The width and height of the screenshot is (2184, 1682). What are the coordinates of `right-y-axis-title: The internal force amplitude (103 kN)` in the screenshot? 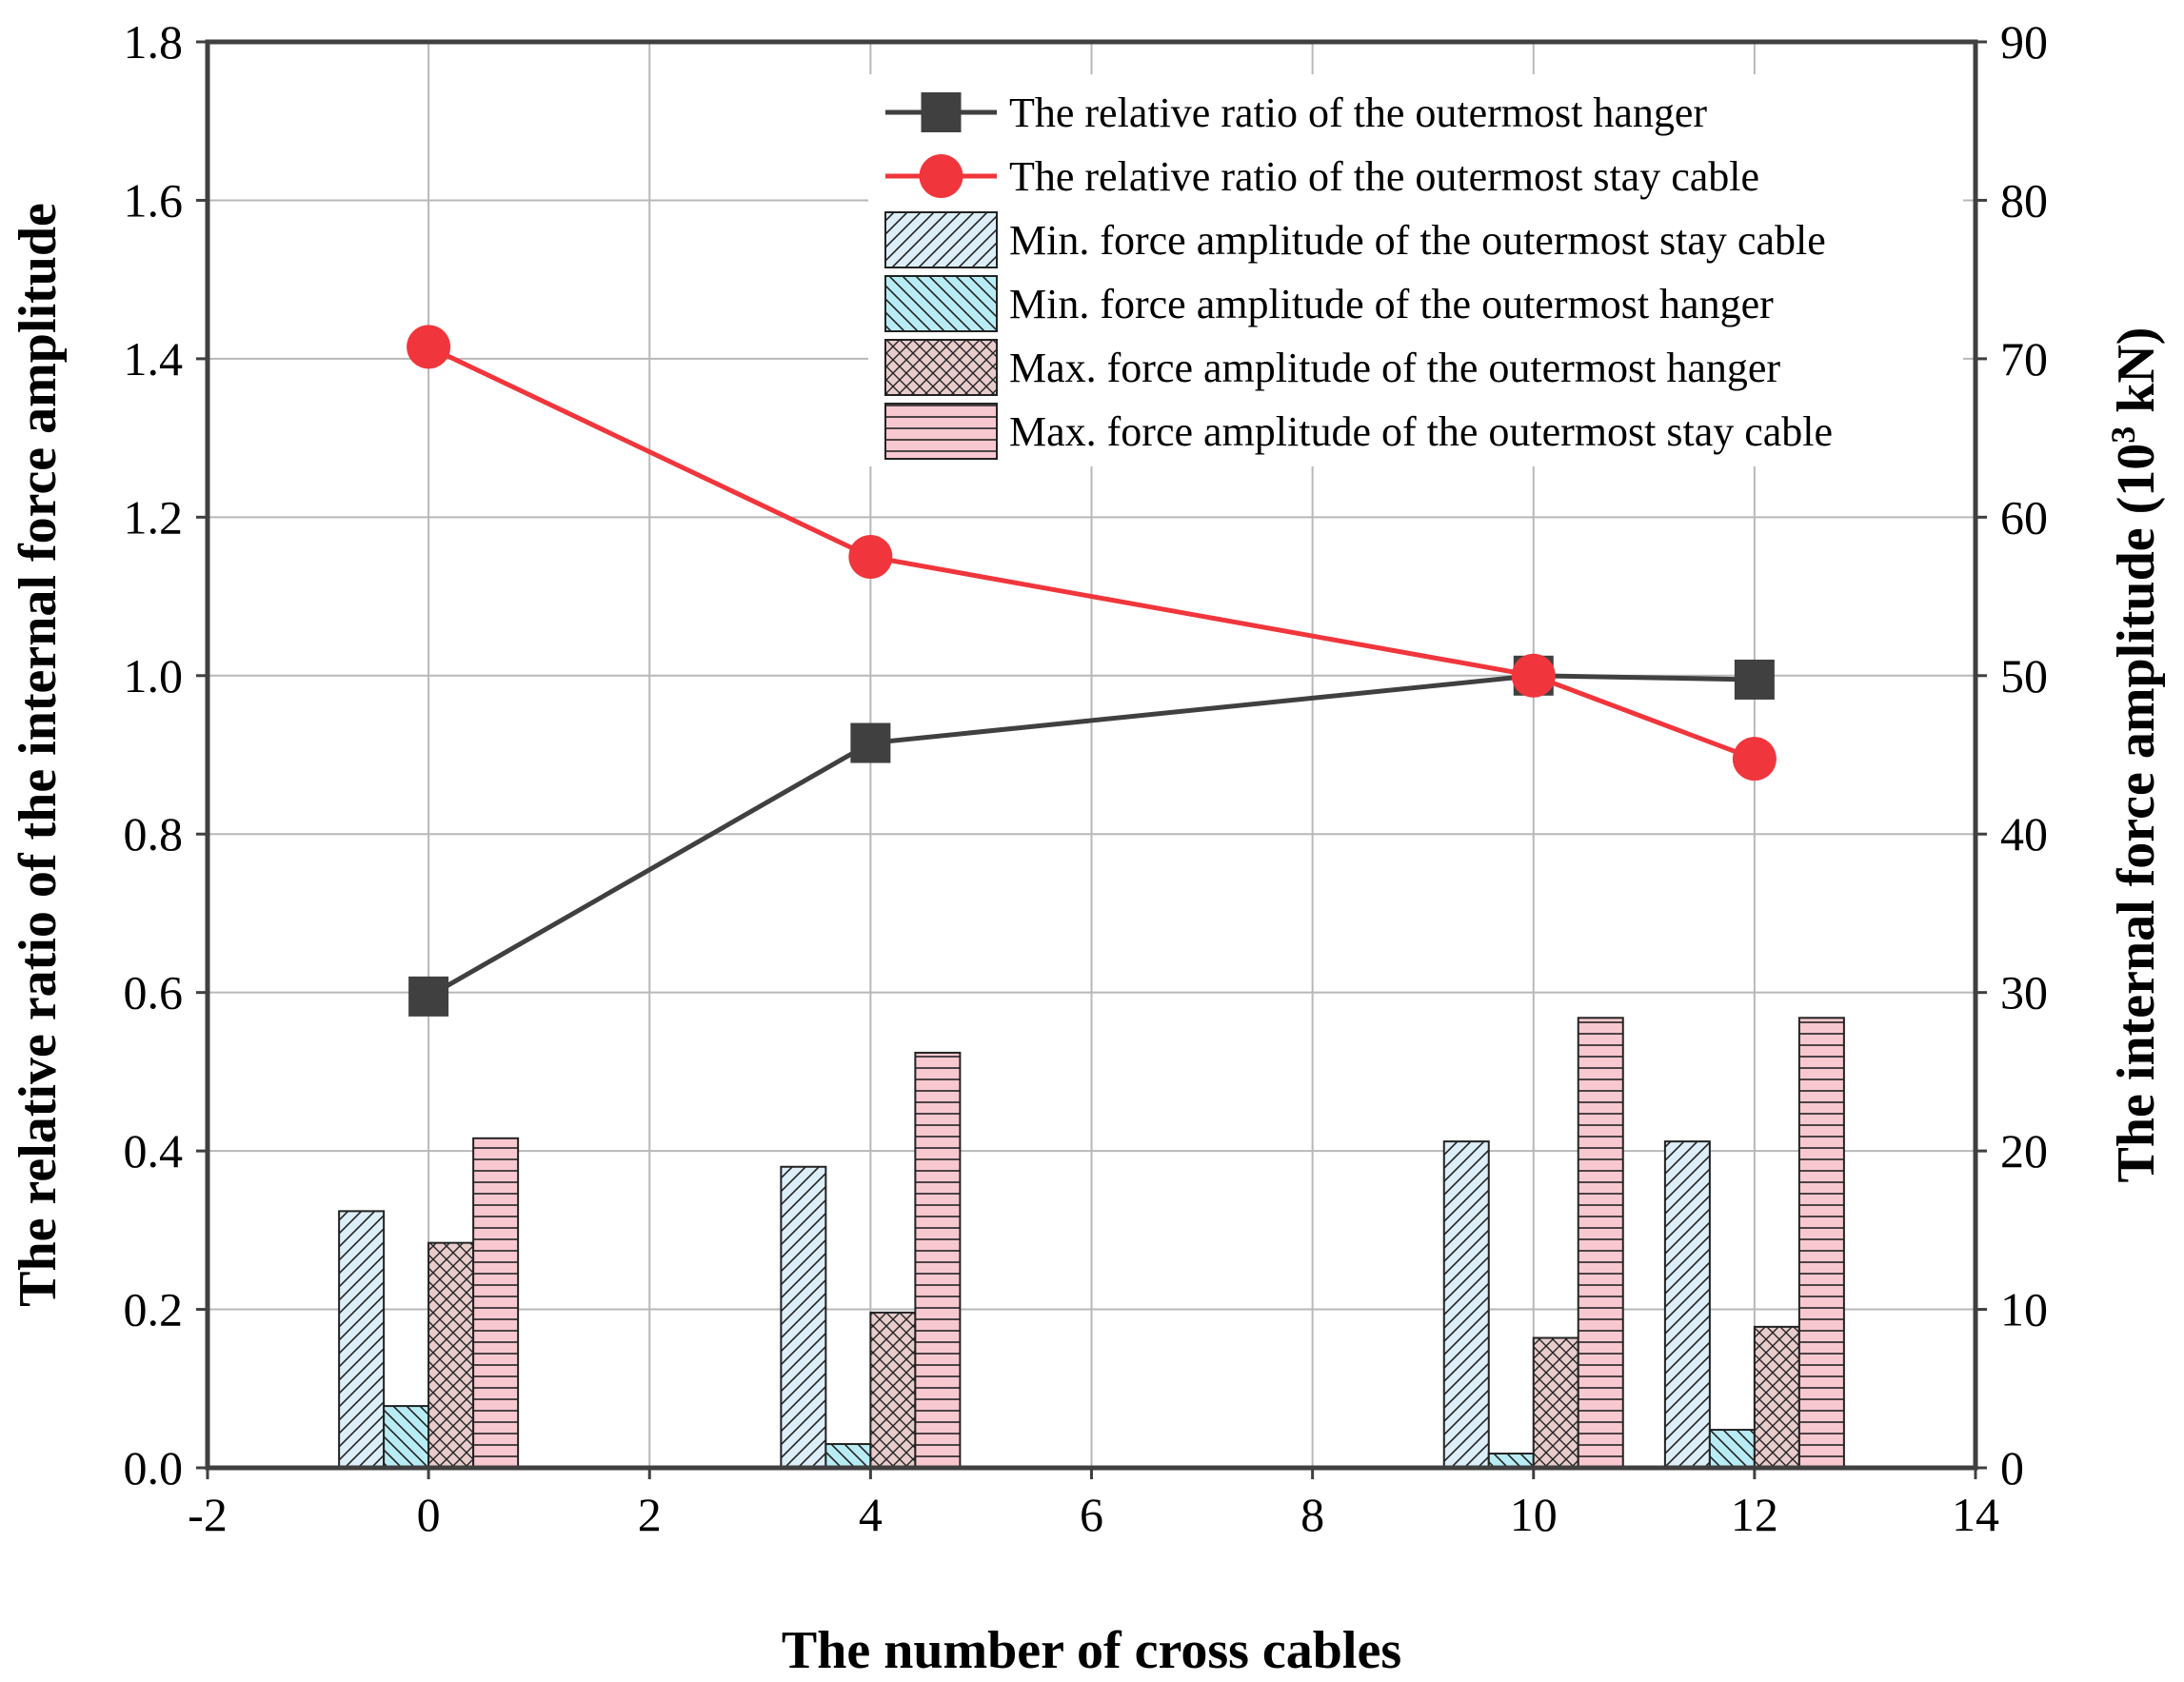 It's located at (2135, 755).